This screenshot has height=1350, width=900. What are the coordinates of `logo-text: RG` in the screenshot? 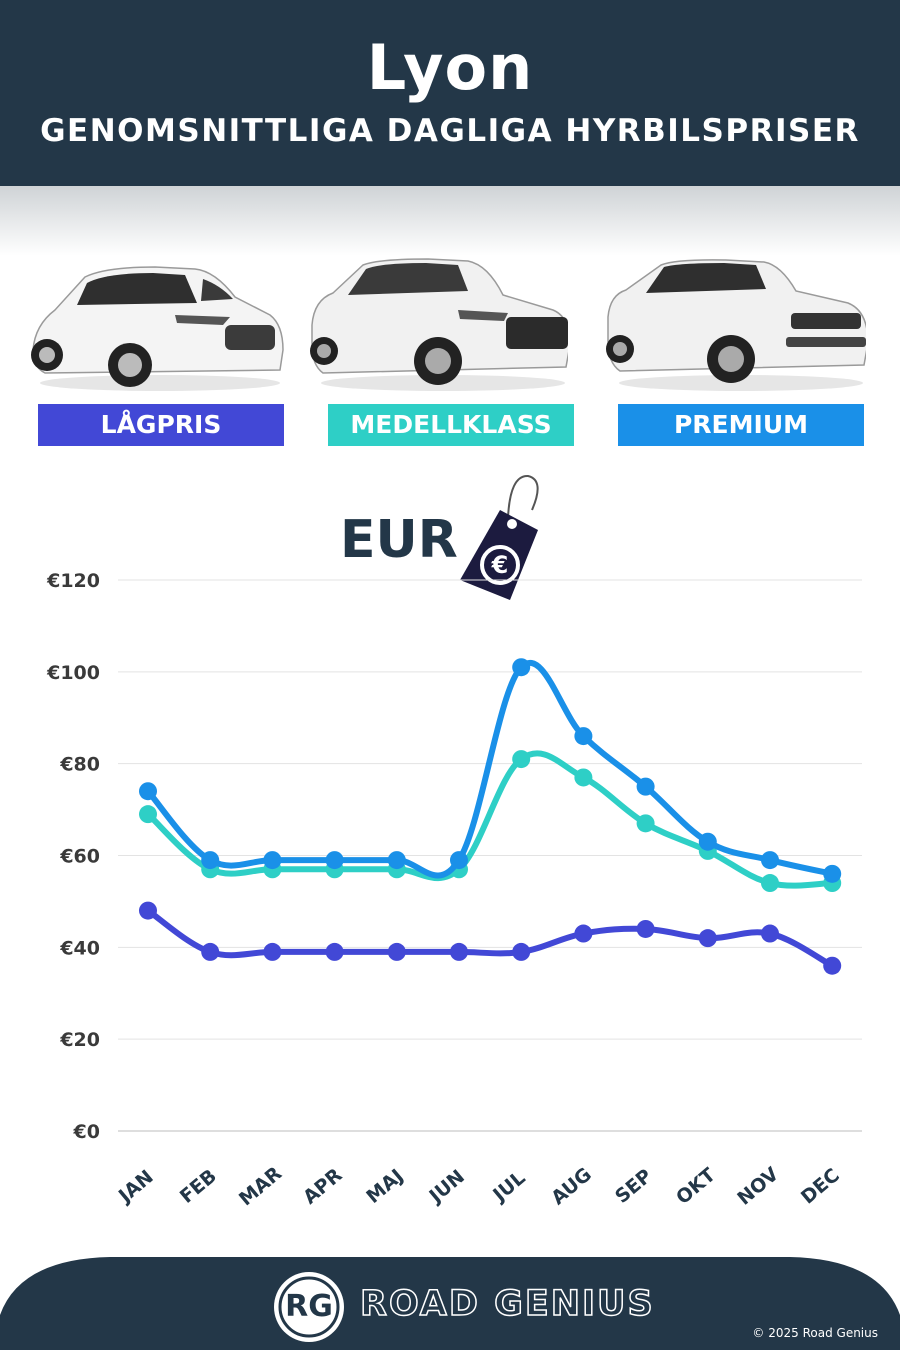 It's located at (309, 1306).